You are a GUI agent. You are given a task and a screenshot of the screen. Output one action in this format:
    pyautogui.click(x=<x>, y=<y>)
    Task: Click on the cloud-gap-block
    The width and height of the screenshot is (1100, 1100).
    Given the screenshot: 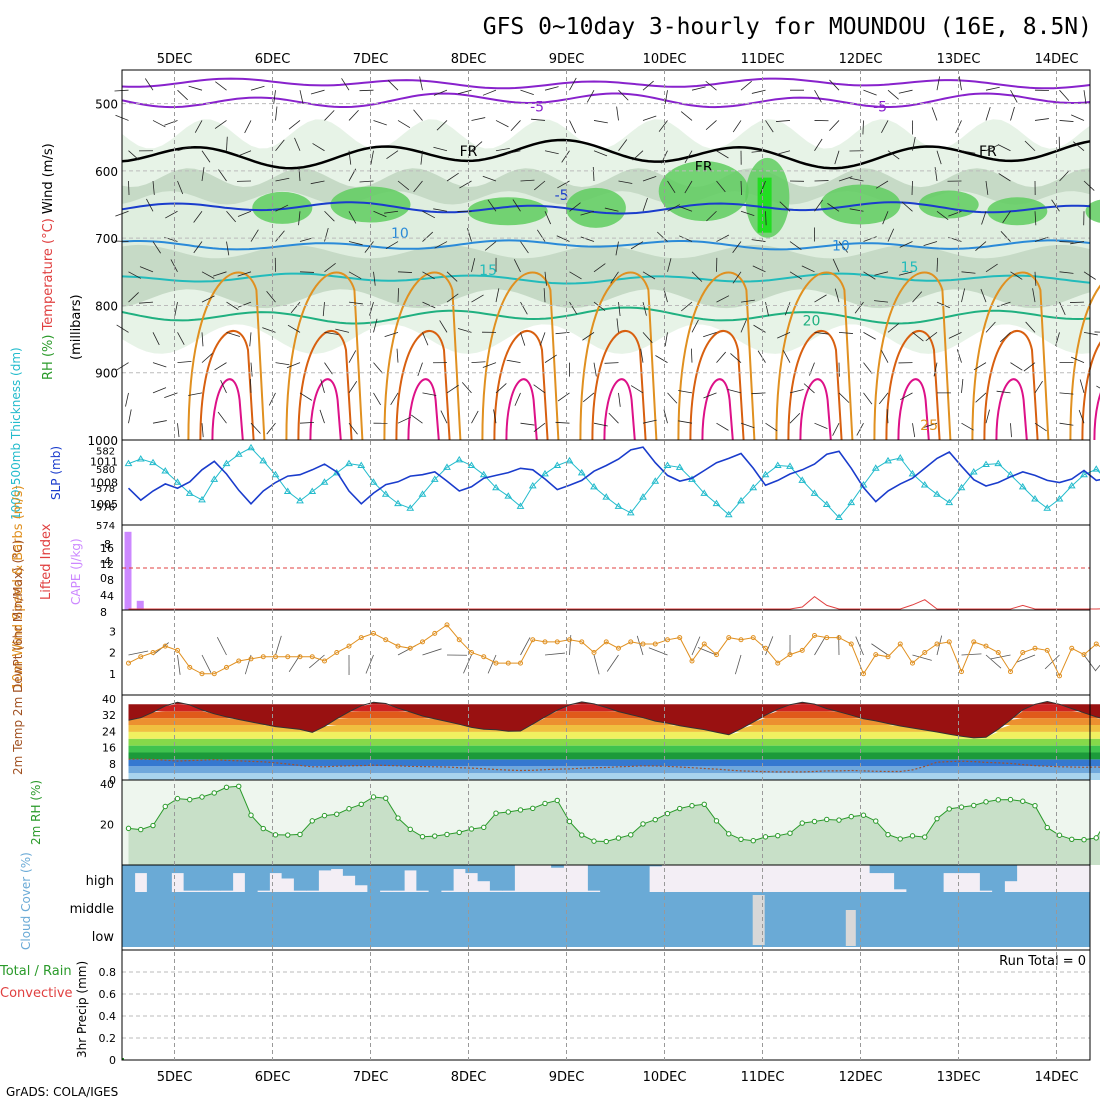 What is the action you would take?
    pyautogui.click(x=758, y=920)
    